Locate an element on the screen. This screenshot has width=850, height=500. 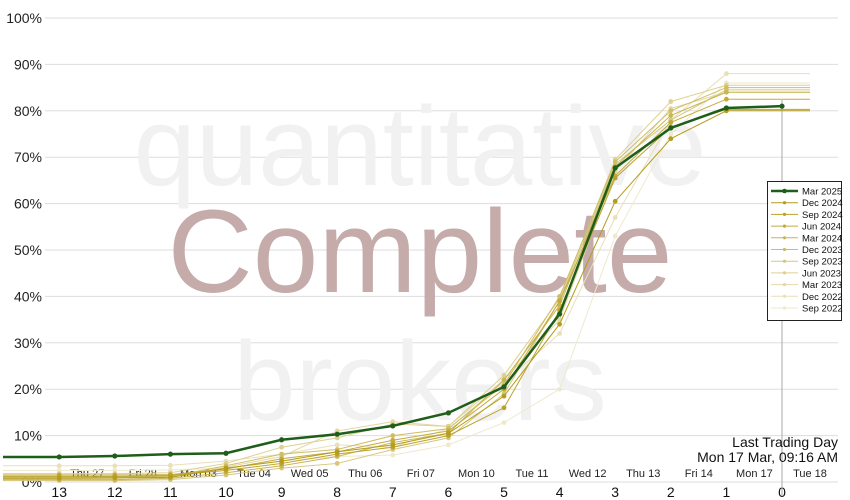
date-label: Wed 12 is located at coordinates (588, 474).